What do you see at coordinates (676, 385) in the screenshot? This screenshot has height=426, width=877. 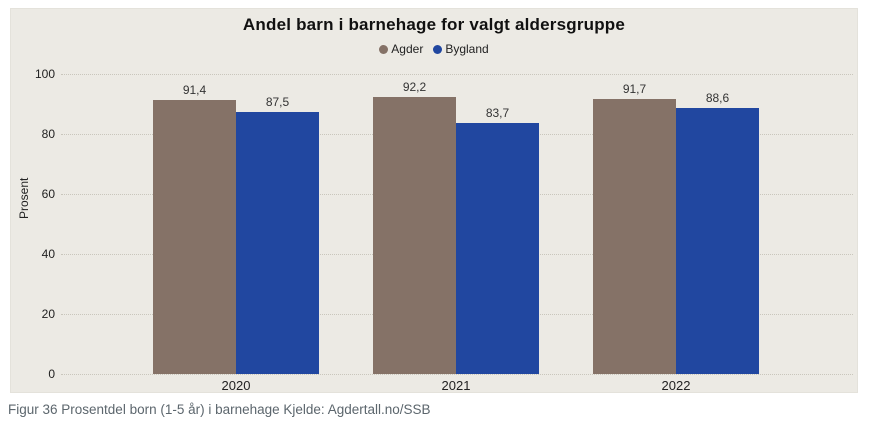 I see `x-category-label-2022: 2022` at bounding box center [676, 385].